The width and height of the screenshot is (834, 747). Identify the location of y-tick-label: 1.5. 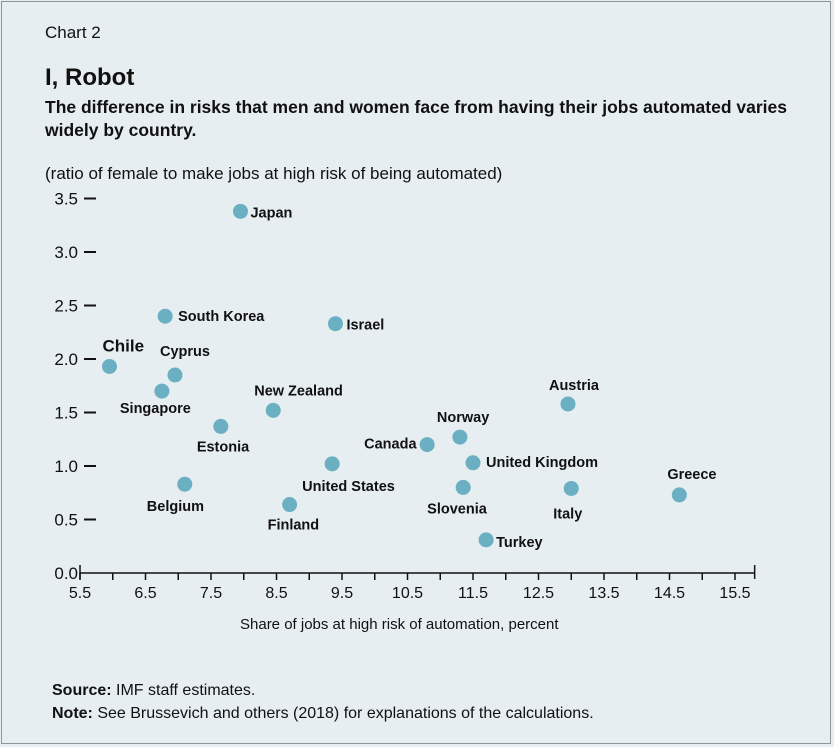
(66, 413).